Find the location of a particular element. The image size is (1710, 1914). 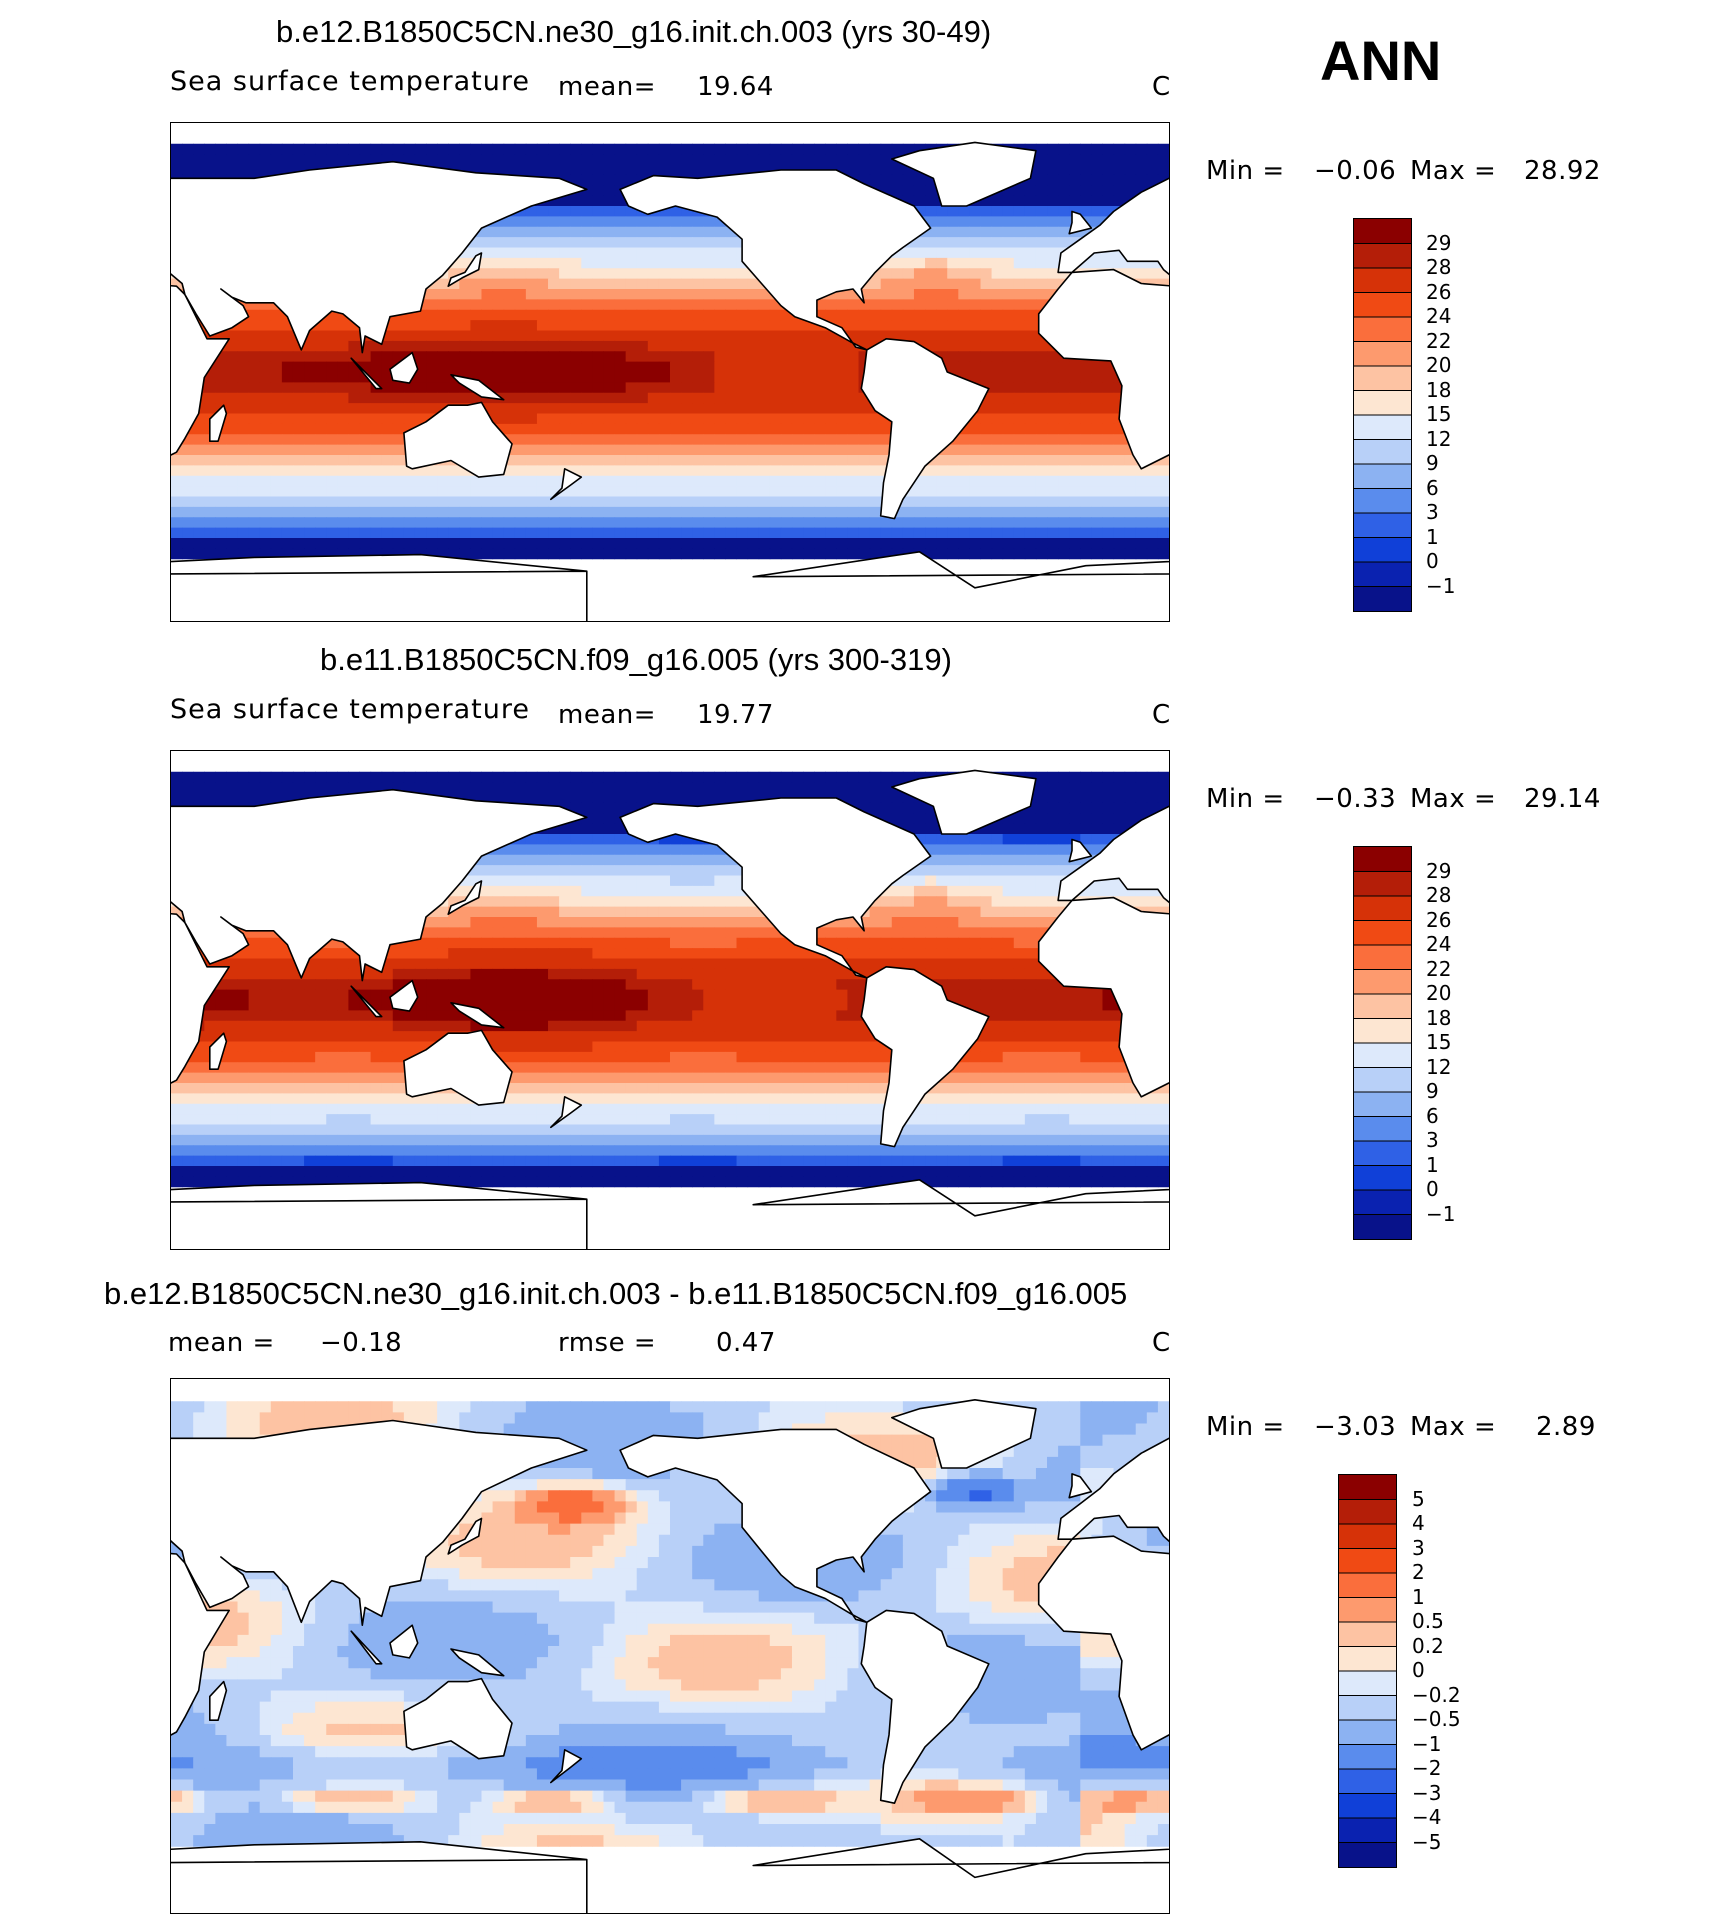

panel2-colorbar is located at coordinates (1382, 1043).